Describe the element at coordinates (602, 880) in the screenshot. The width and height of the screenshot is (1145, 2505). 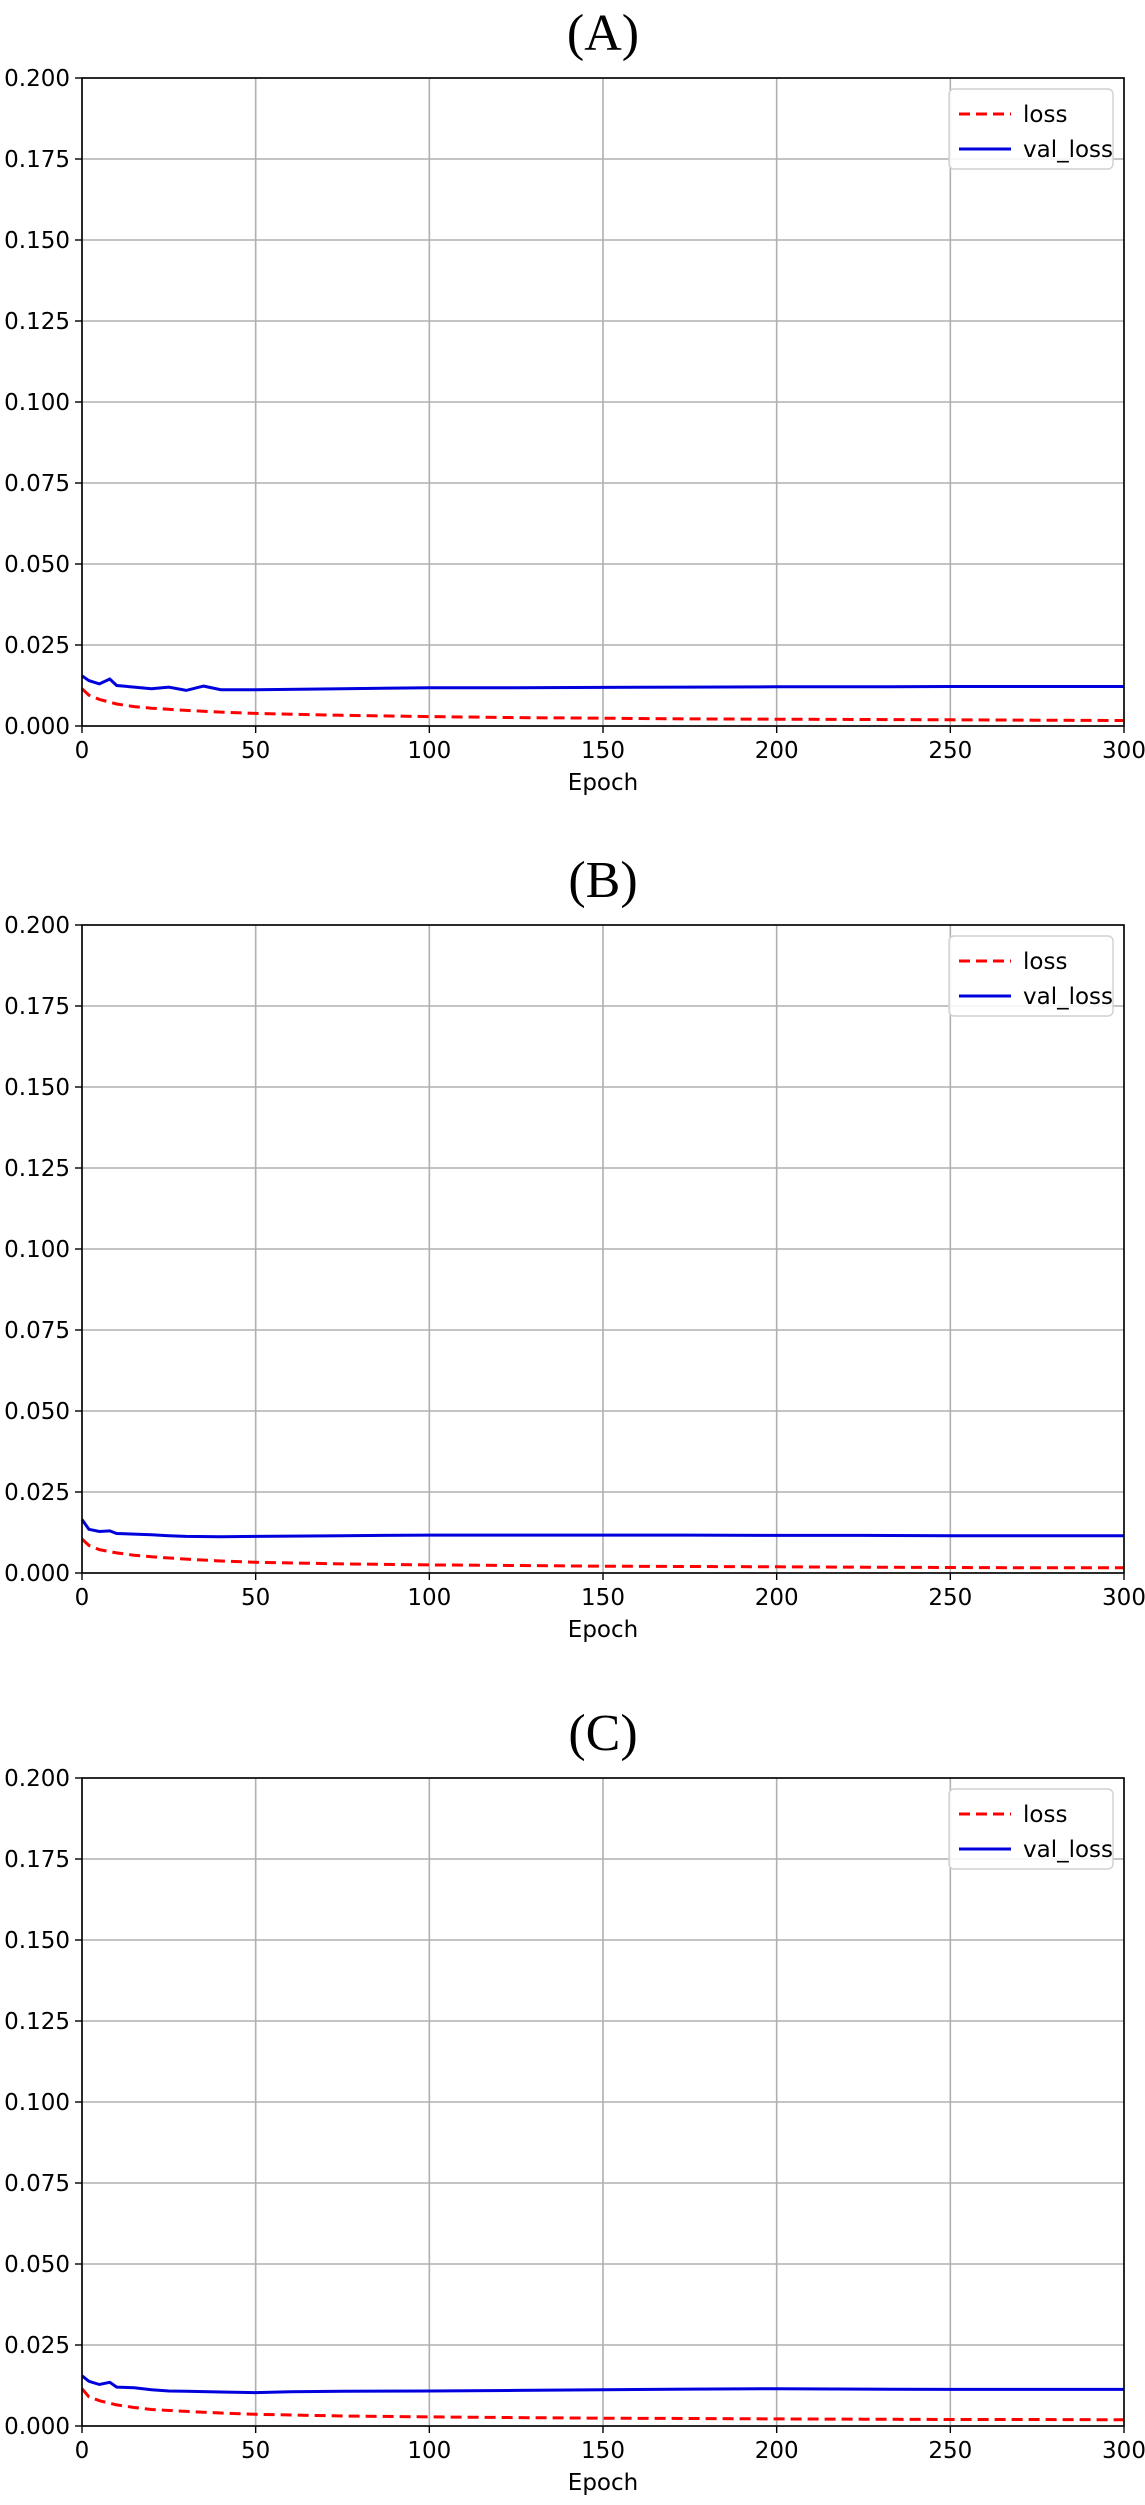
I see `chart-title: (B)` at that location.